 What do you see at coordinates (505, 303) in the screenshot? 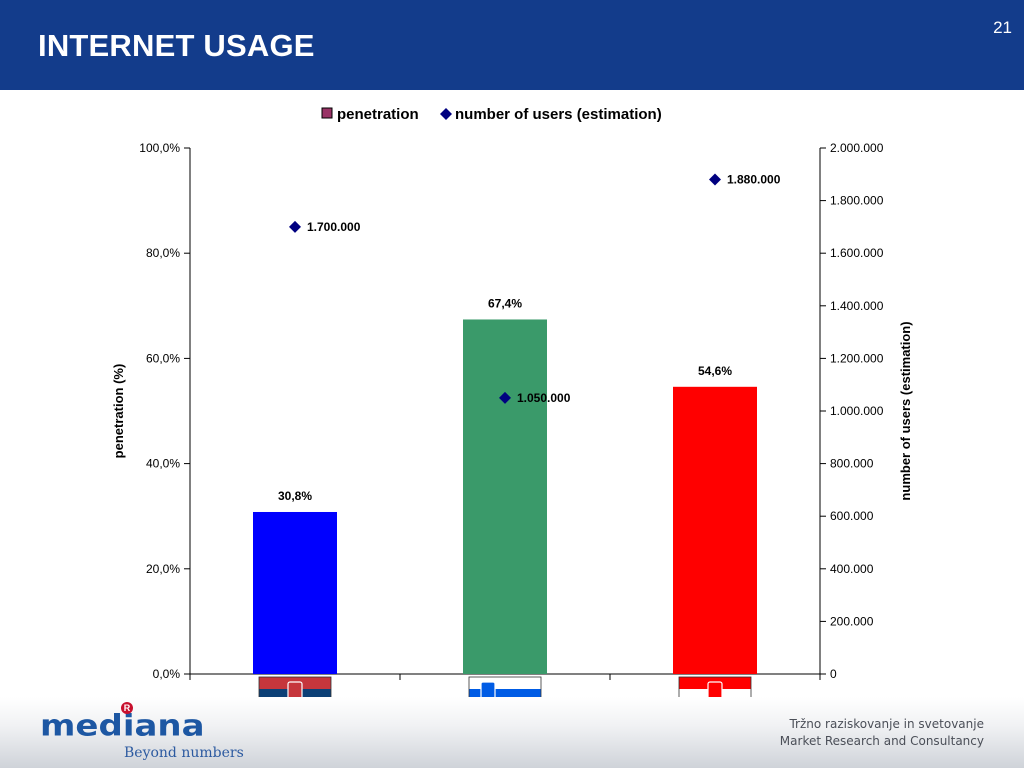
I see `bar-data-label: 67,4%` at bounding box center [505, 303].